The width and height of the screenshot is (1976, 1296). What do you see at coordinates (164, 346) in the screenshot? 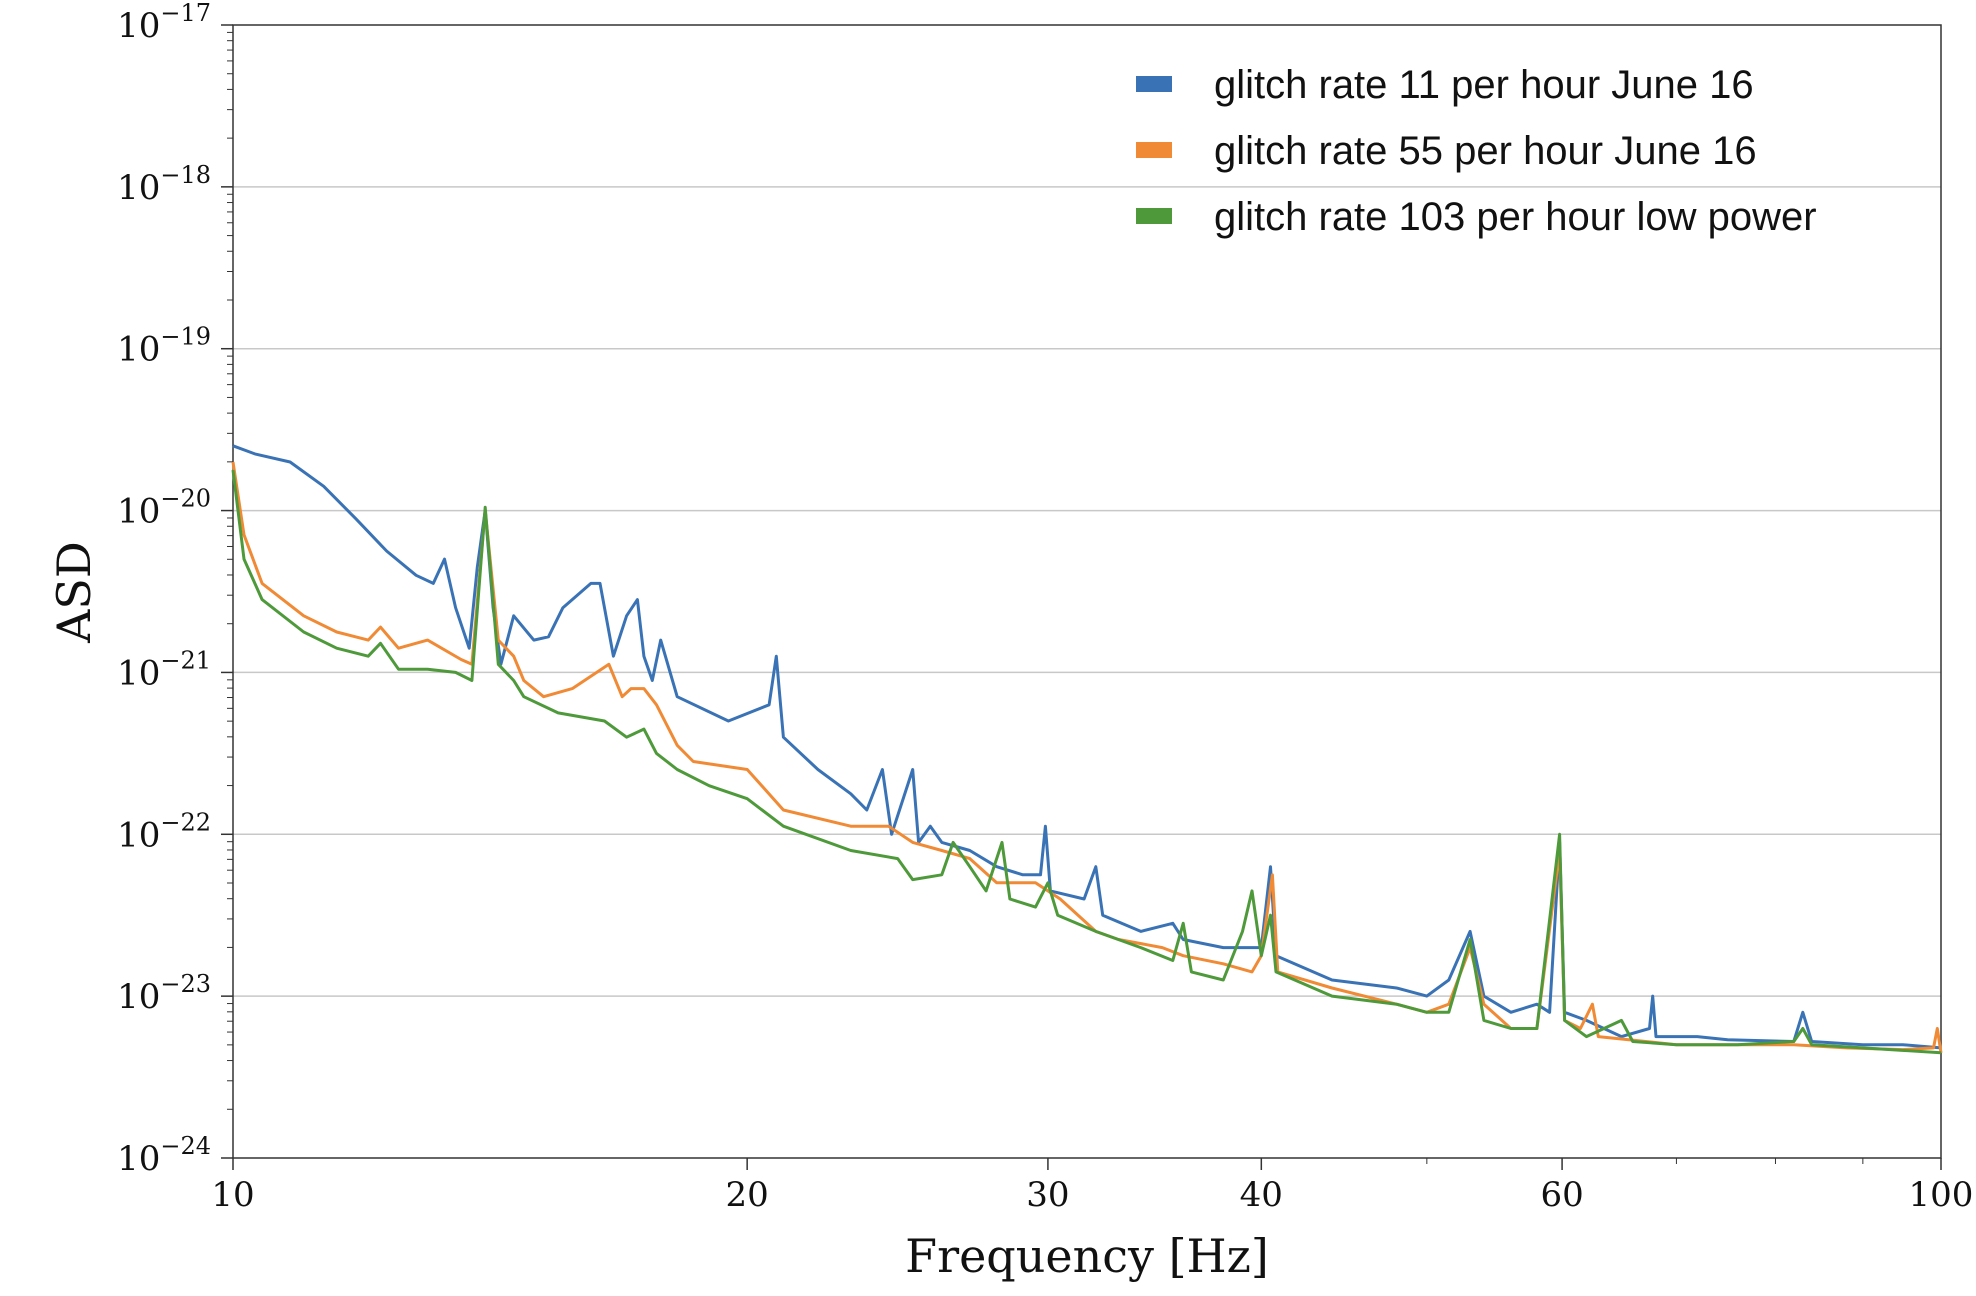
I see `y-tick-label: 10−19` at bounding box center [164, 346].